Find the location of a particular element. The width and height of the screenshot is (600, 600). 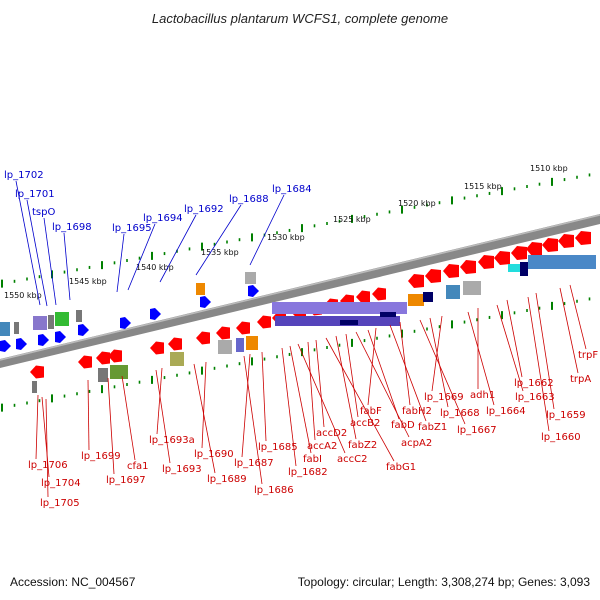

label-lp-1669: lp_1669 is located at coordinates (444, 397).